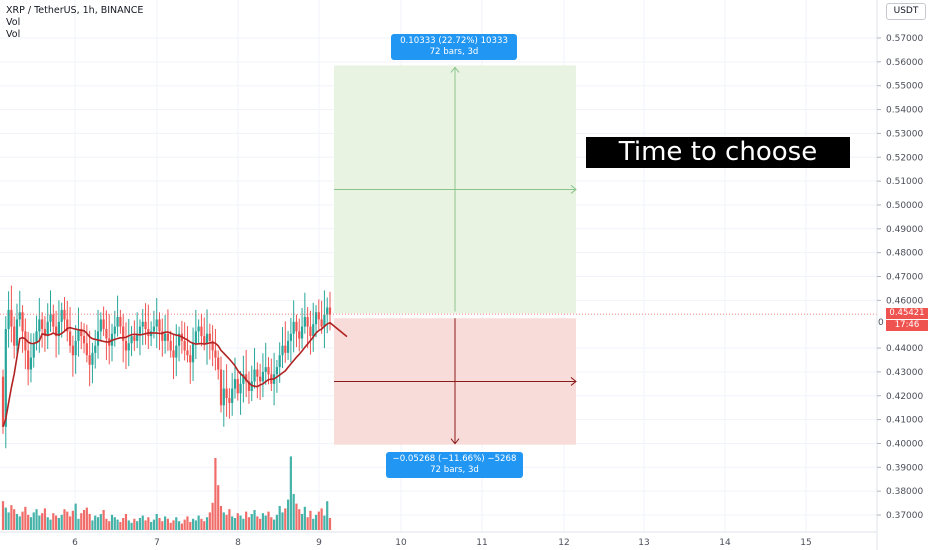  I want to click on text-annotation: Time to choose, so click(718, 152).